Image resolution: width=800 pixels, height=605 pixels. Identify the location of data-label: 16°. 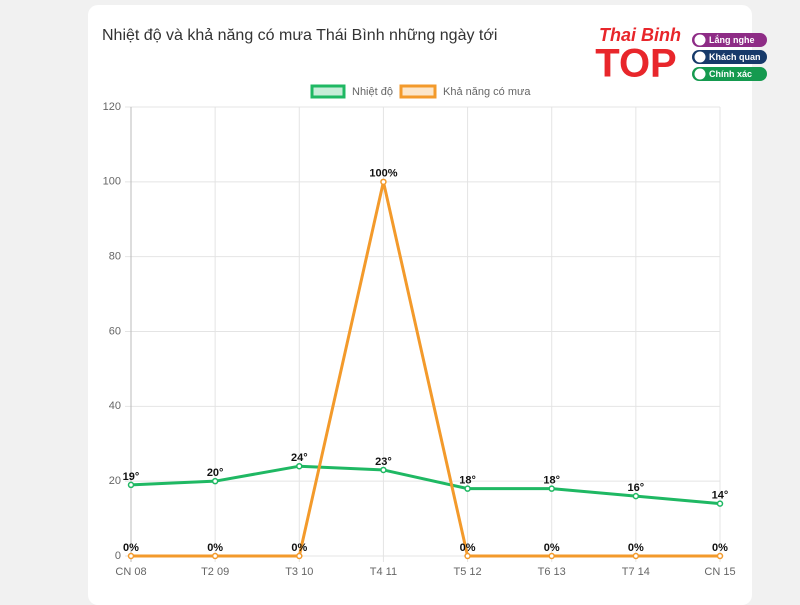
(636, 488).